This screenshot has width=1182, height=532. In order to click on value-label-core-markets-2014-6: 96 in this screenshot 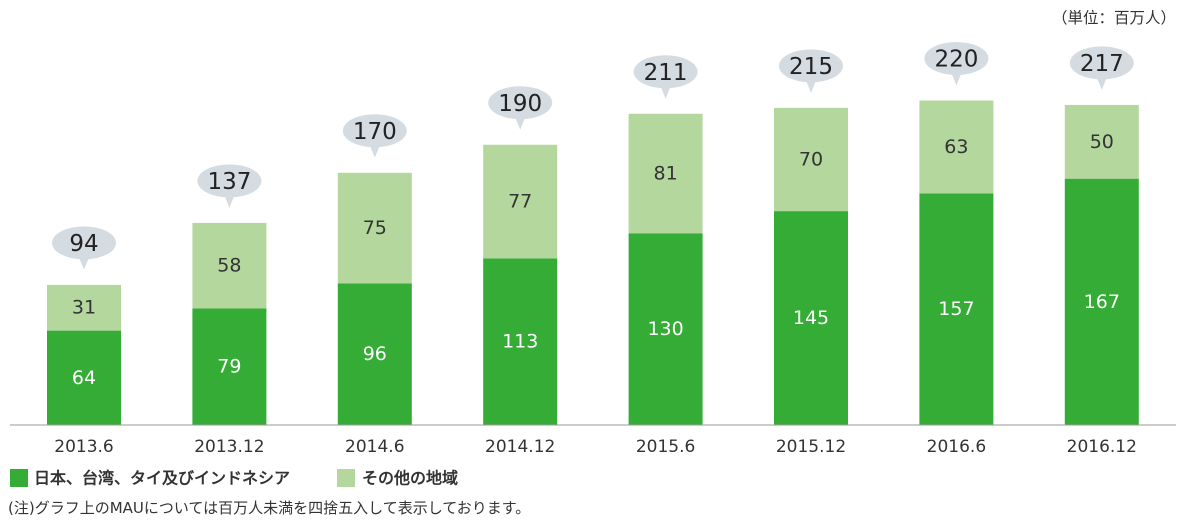, I will do `click(375, 354)`.